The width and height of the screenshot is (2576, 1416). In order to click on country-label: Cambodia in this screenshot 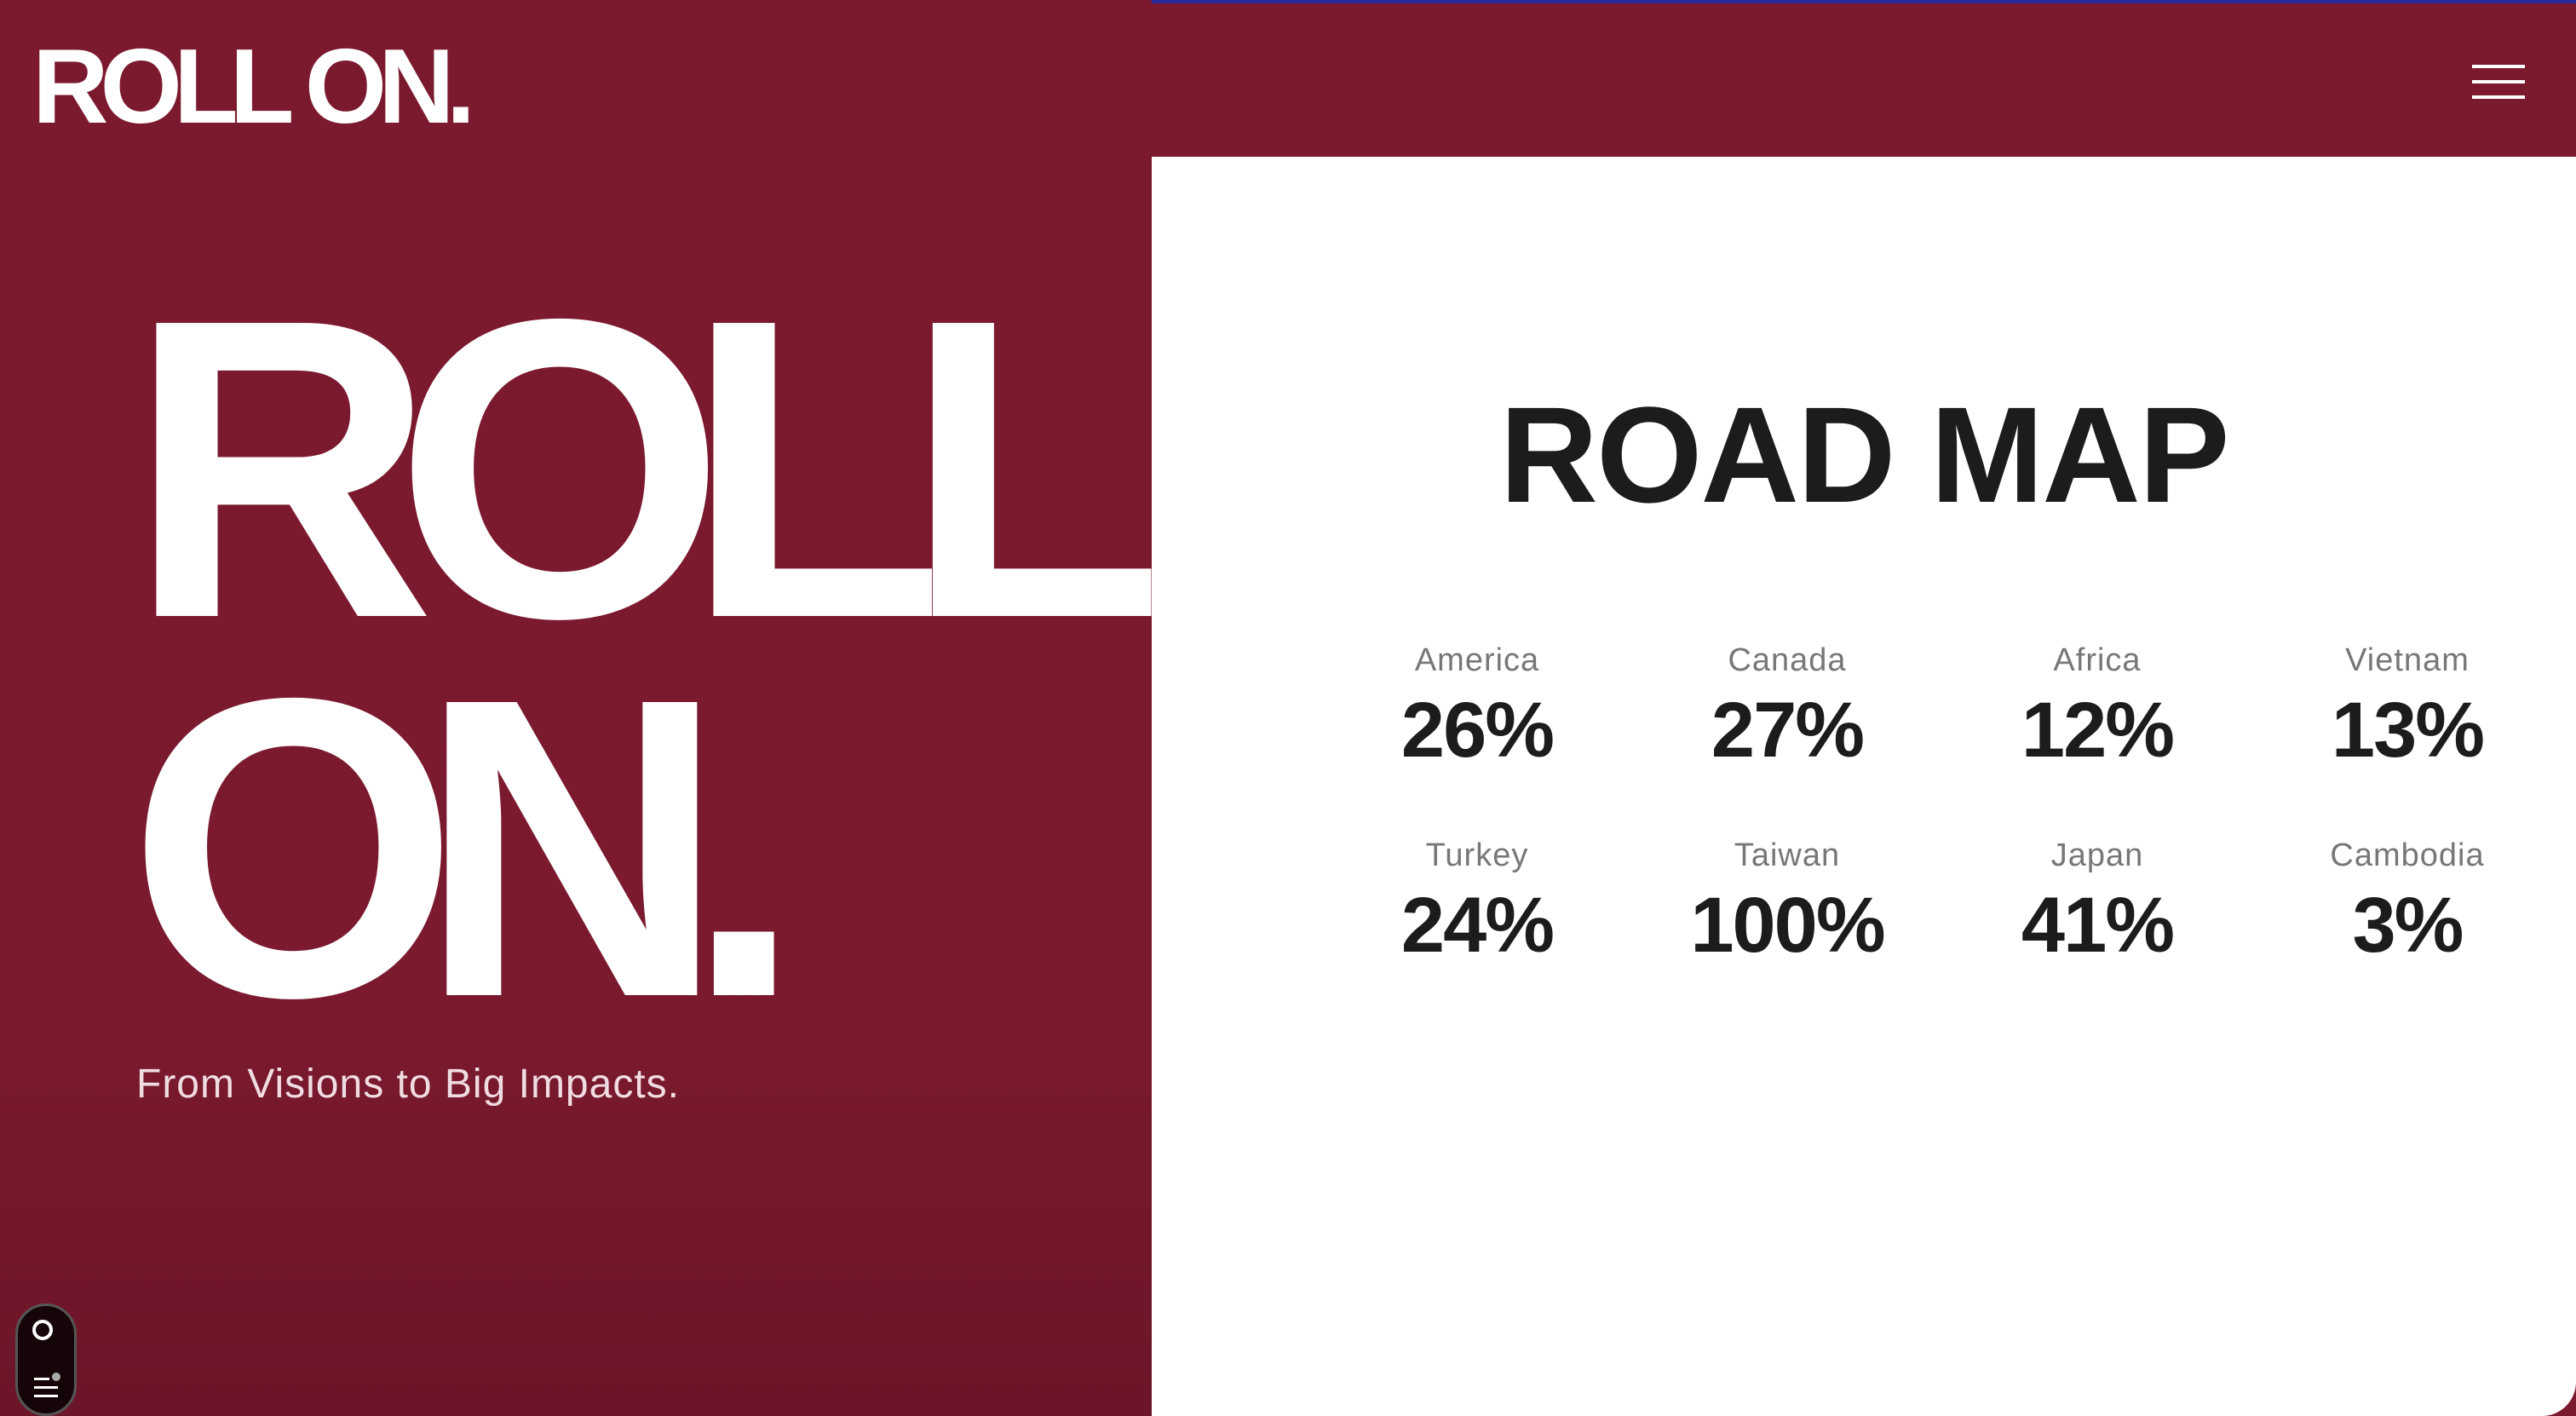, I will do `click(2408, 855)`.